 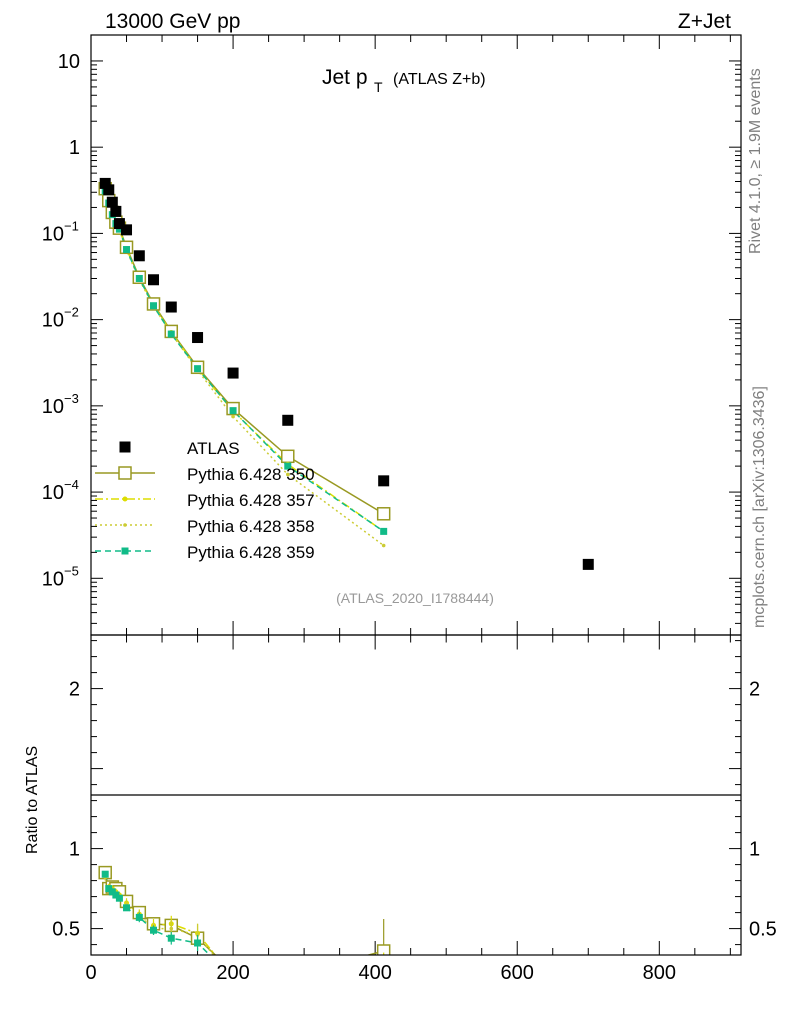 What do you see at coordinates (71, 570) in the screenshot?
I see `y-tick-exponent: −5` at bounding box center [71, 570].